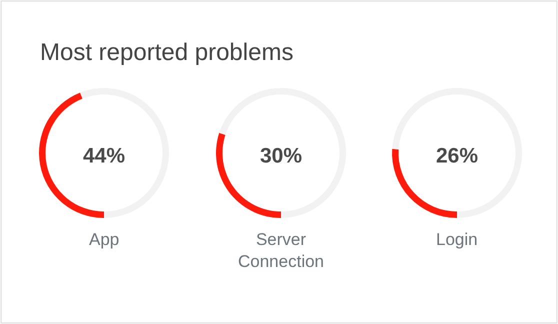  I want to click on slice-label: App, so click(104, 239).